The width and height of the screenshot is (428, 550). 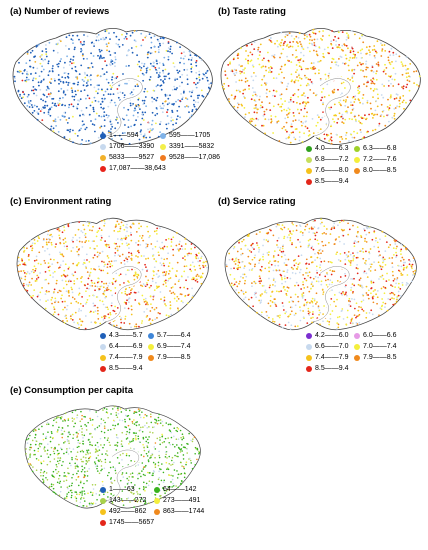 I want to click on legend-item: 5833——9527, so click(x=130, y=157).